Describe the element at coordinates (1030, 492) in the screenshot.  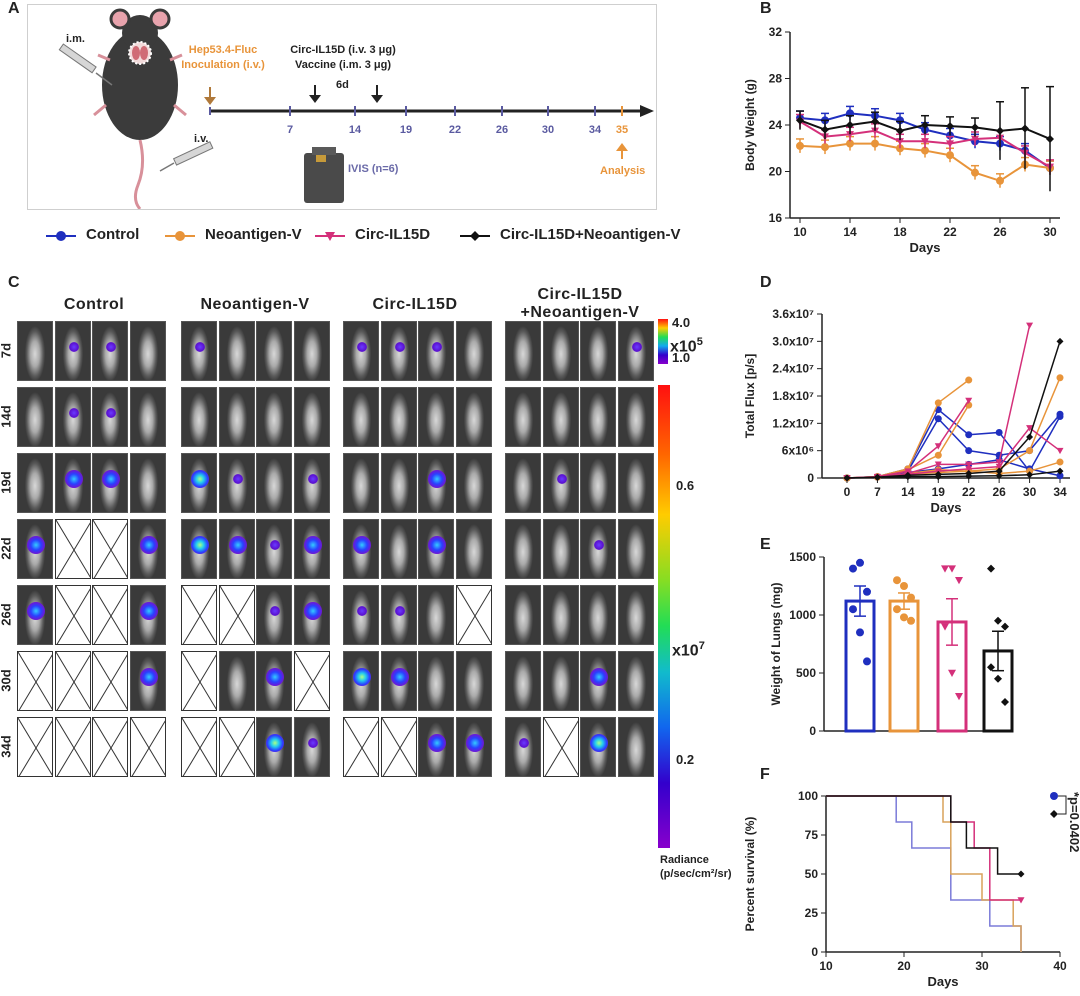
I see `x-tick-label: 30` at that location.